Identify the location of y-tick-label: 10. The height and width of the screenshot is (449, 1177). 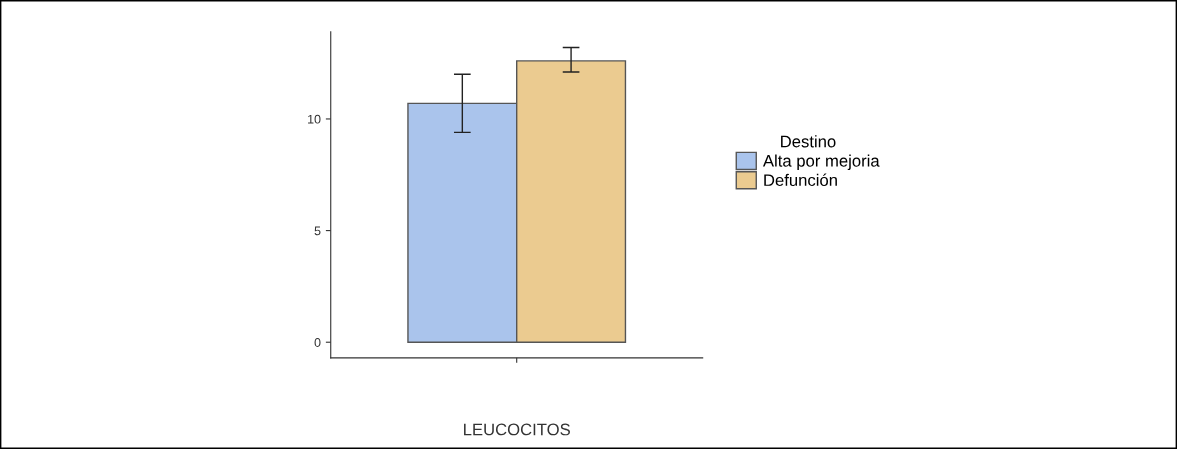
(314, 119).